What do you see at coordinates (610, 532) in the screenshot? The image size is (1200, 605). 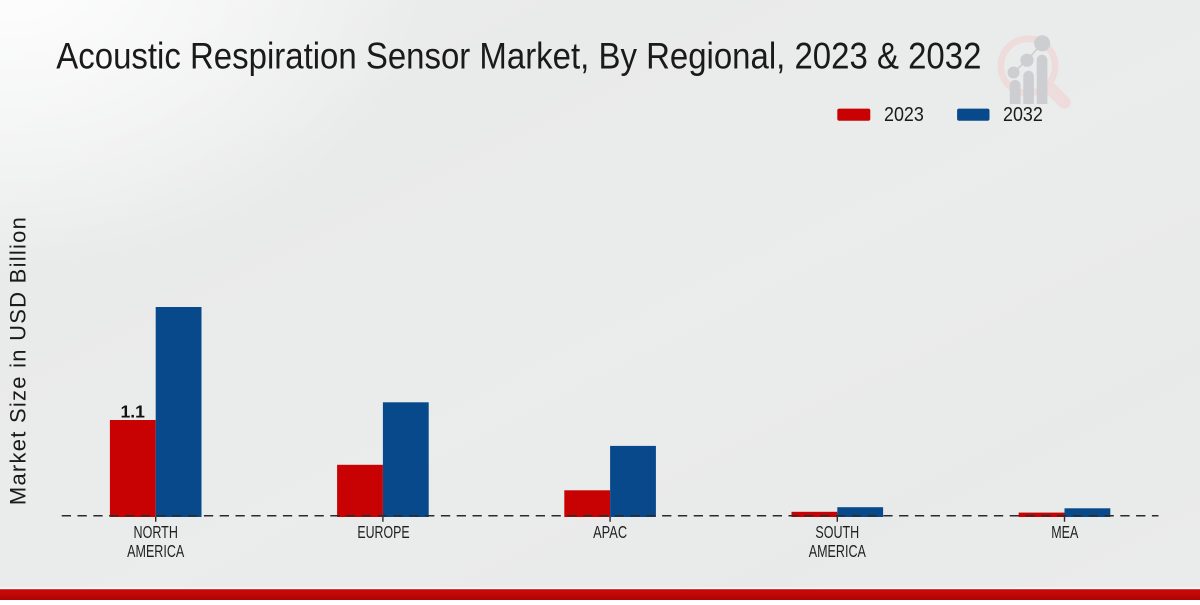 I see `svg-text: APAC` at bounding box center [610, 532].